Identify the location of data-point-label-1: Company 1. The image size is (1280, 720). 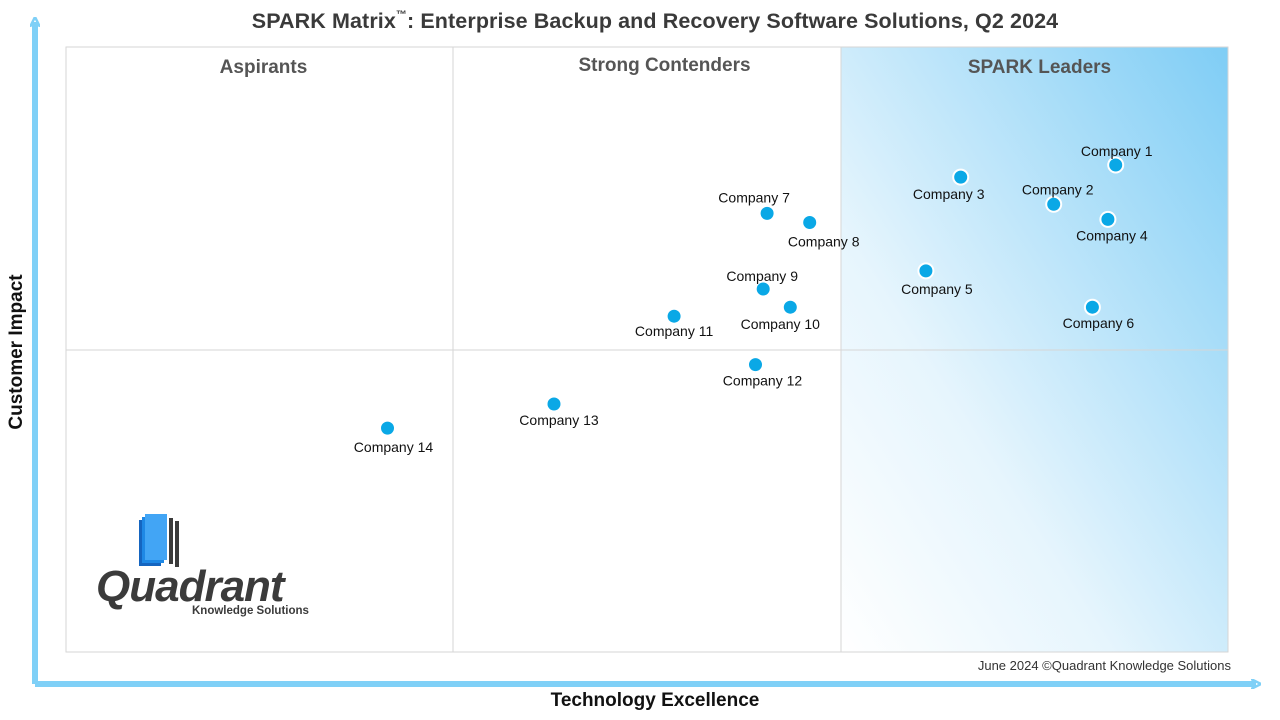
(1117, 151).